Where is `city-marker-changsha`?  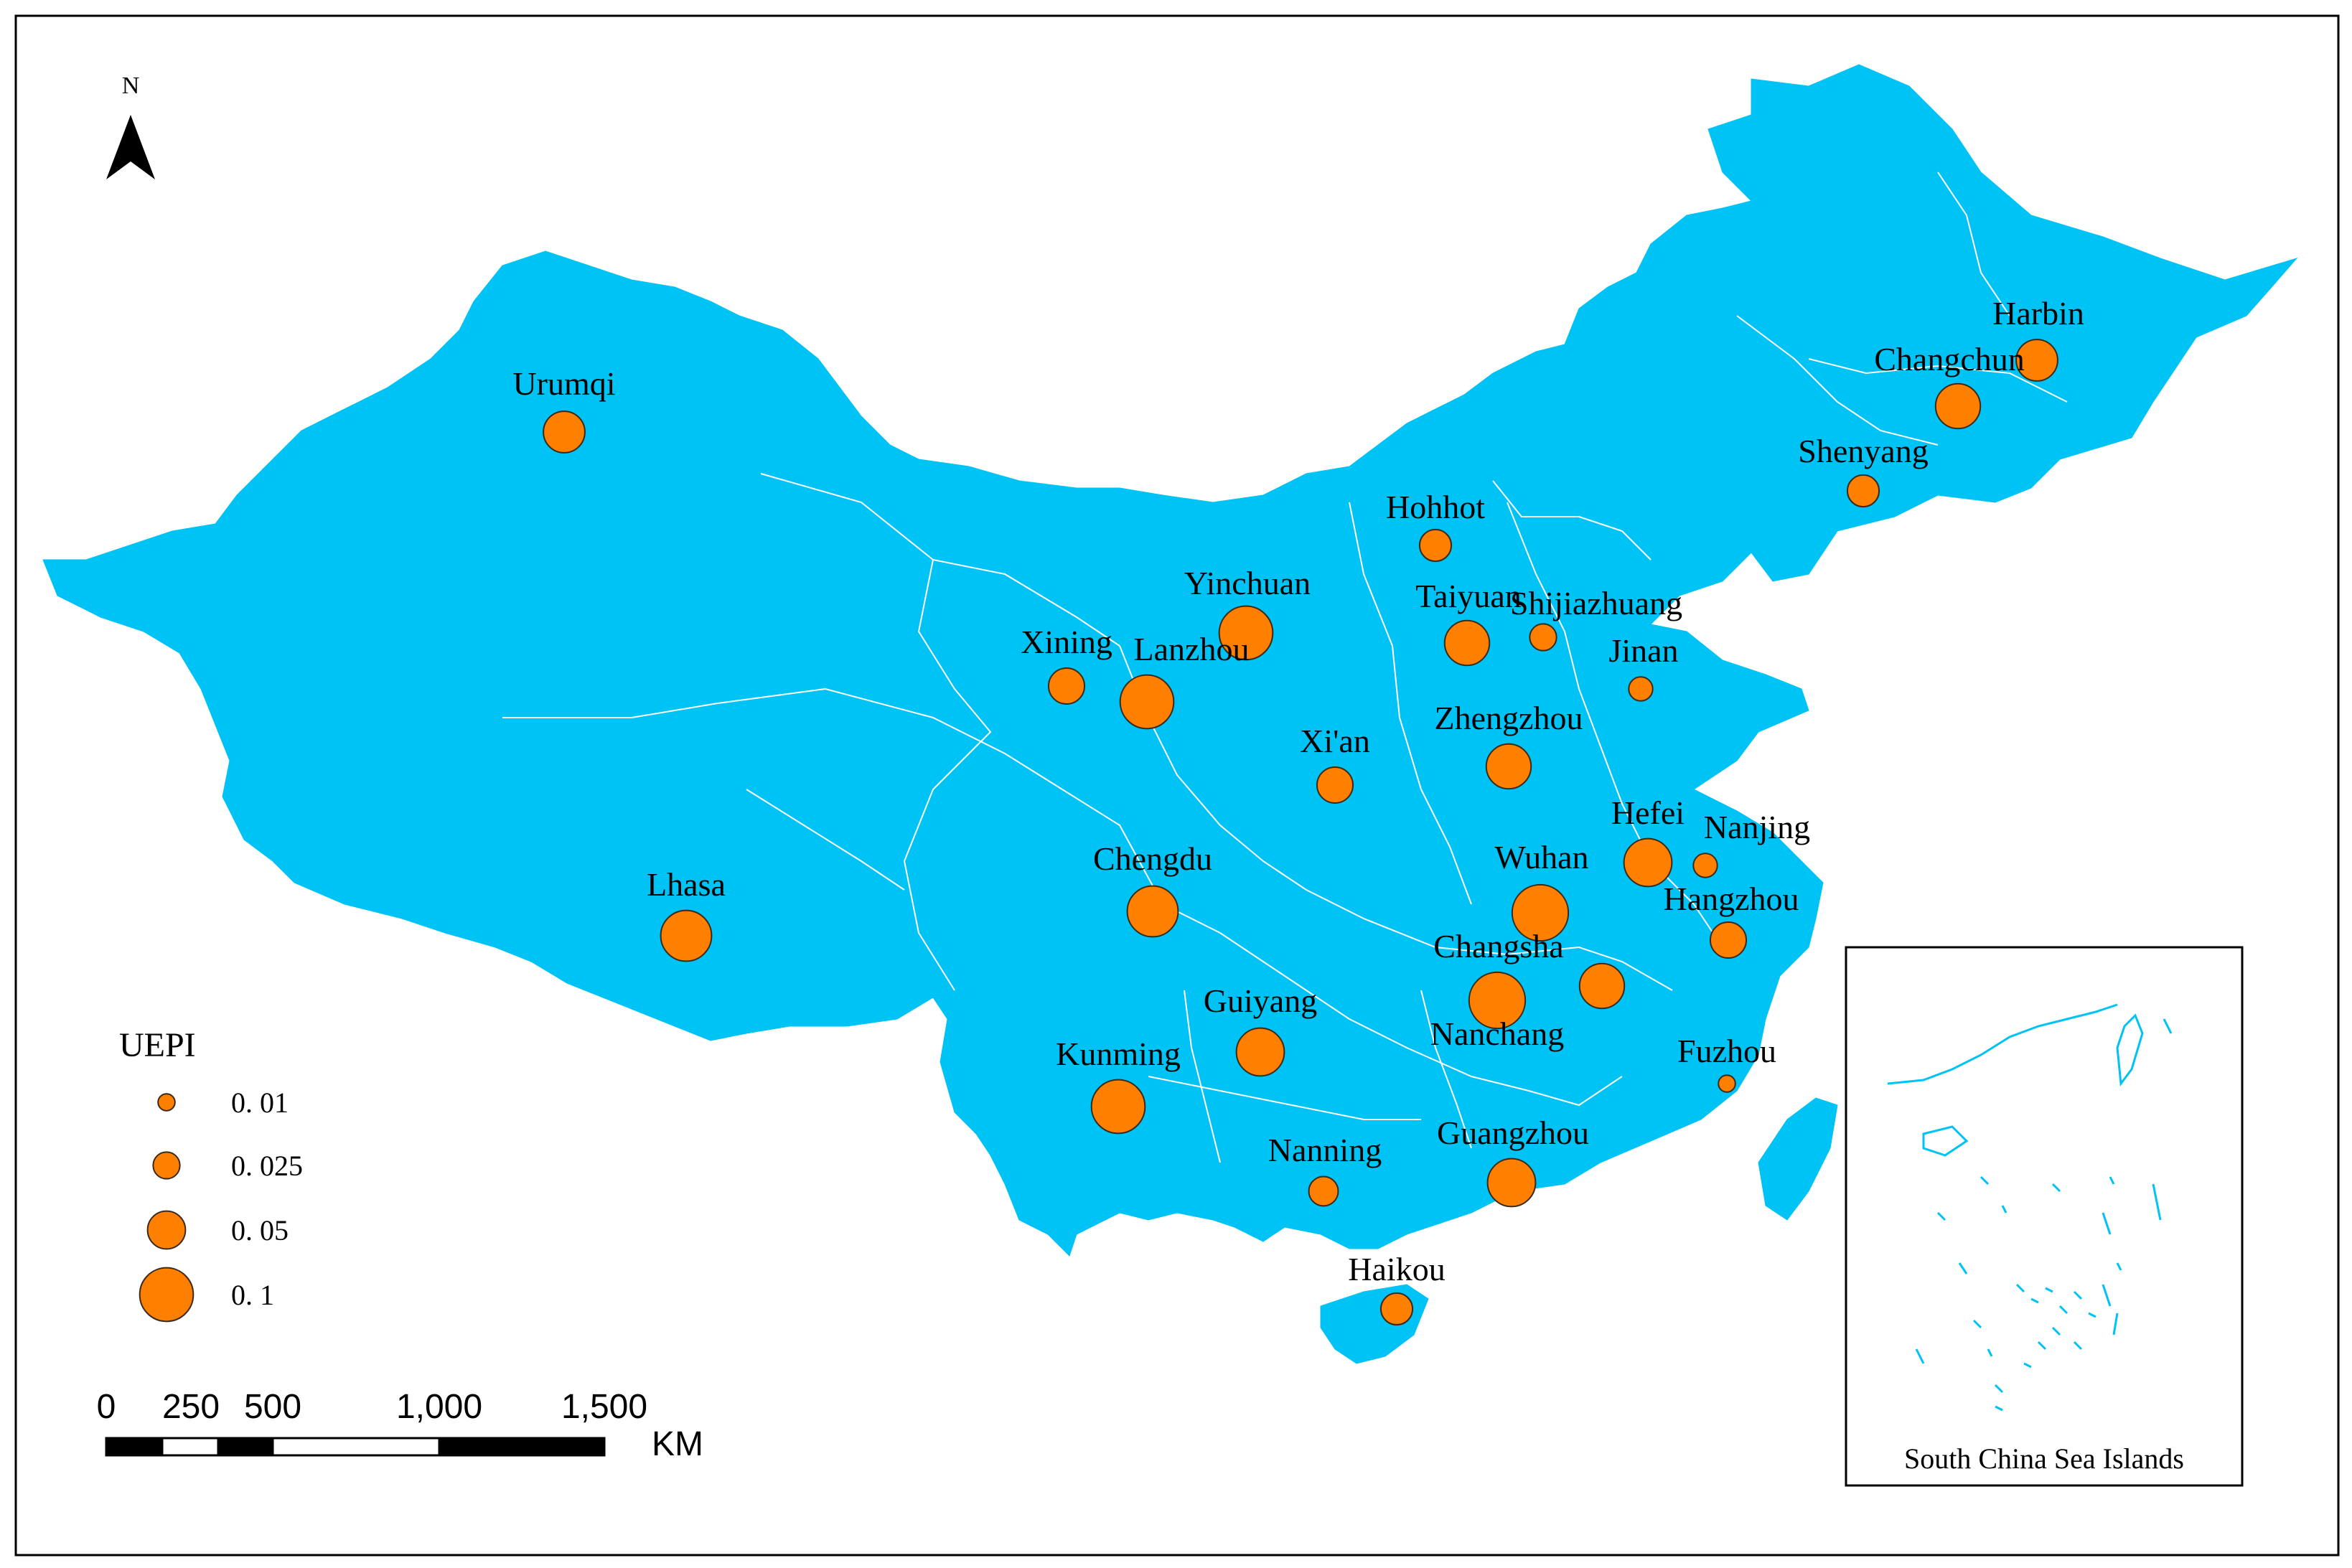 city-marker-changsha is located at coordinates (1498, 1000).